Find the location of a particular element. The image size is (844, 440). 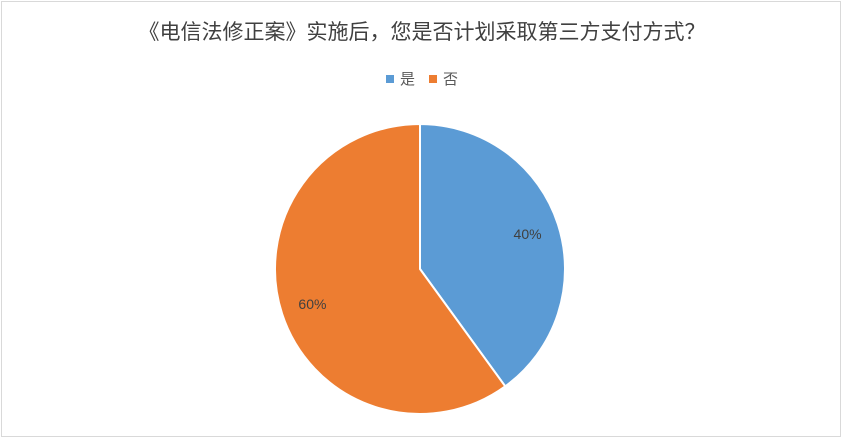

legend-item-yes: 是 is located at coordinates (400, 78).